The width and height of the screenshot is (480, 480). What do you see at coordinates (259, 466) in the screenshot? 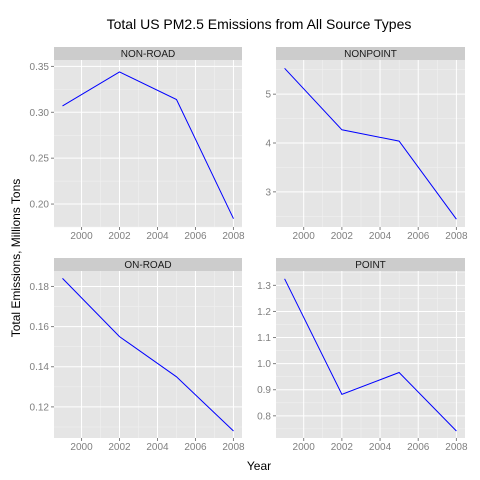
I see `x-axis-label: Year` at bounding box center [259, 466].